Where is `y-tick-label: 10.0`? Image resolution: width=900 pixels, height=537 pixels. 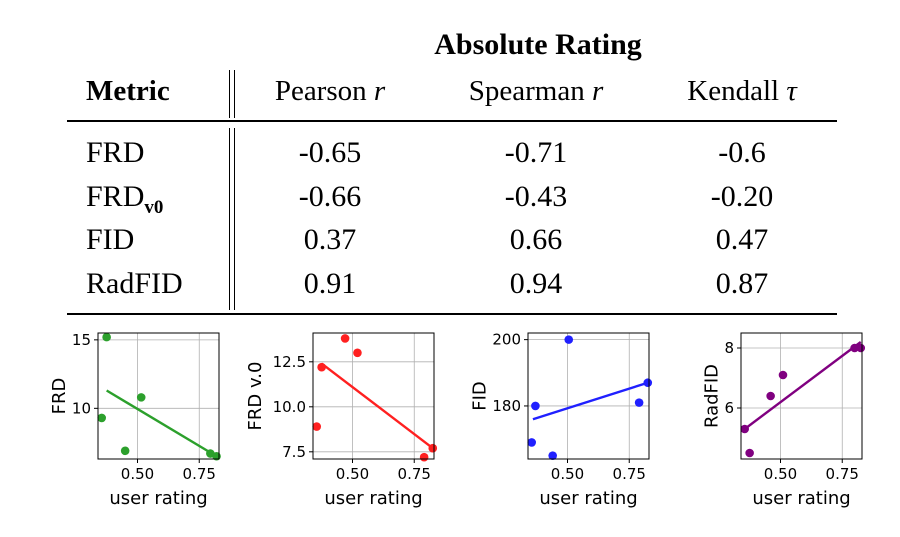
y-tick-label: 10.0 is located at coordinates (289, 407).